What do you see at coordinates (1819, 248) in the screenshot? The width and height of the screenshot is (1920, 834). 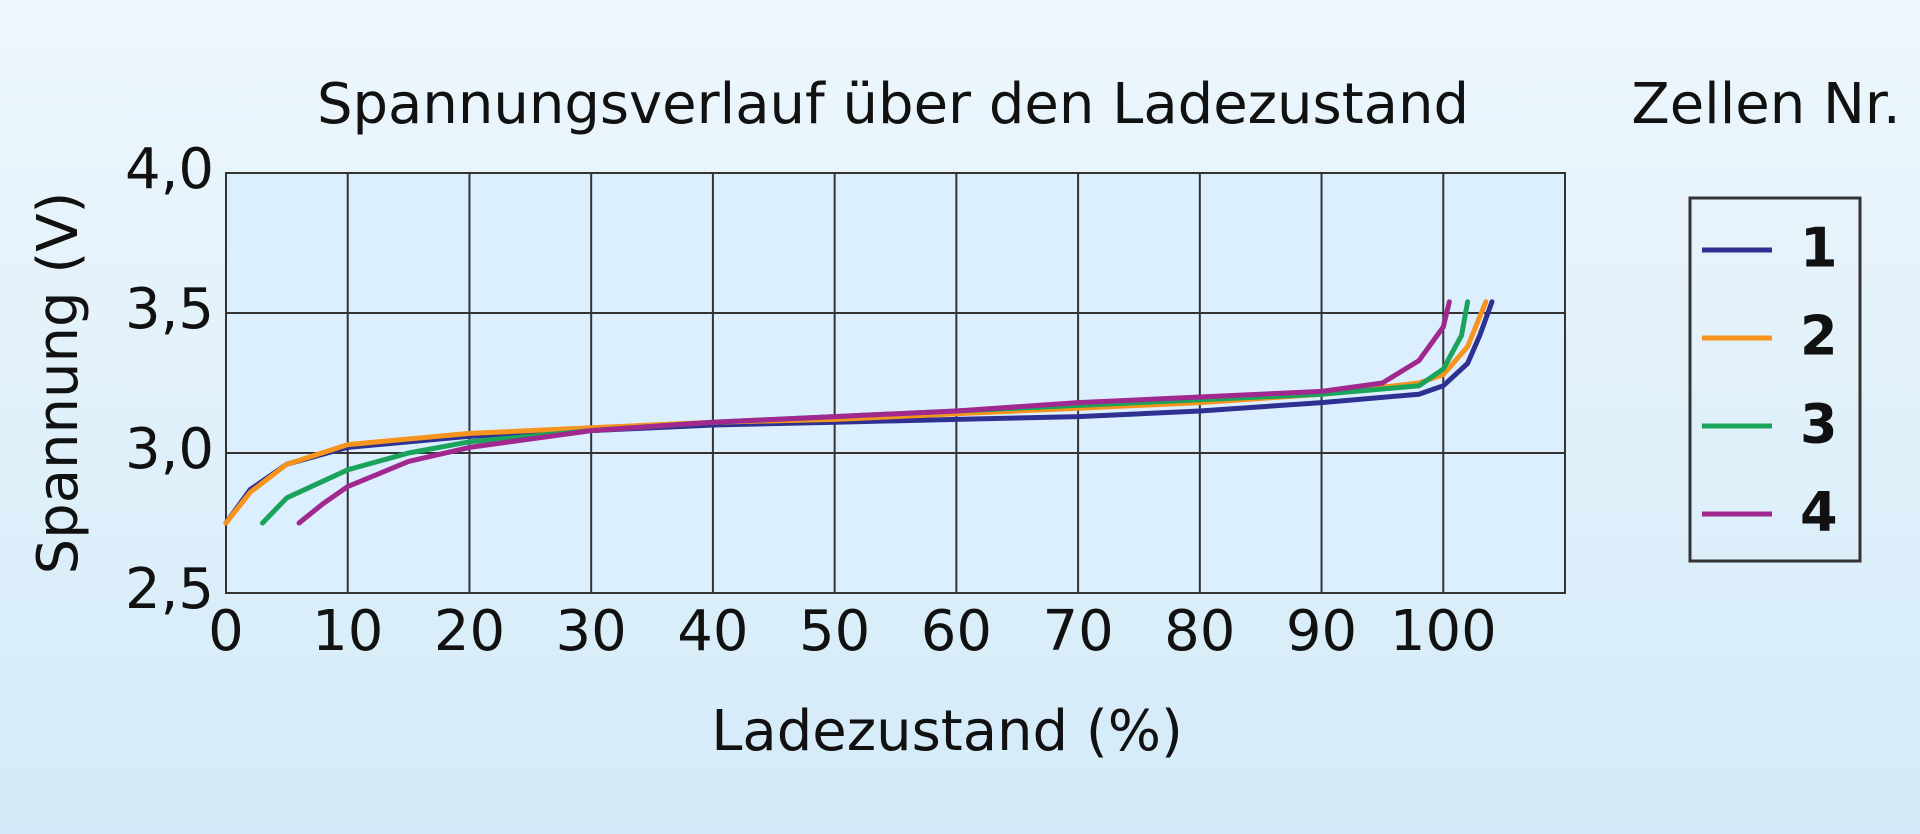 I see `legend-label: 1` at bounding box center [1819, 248].